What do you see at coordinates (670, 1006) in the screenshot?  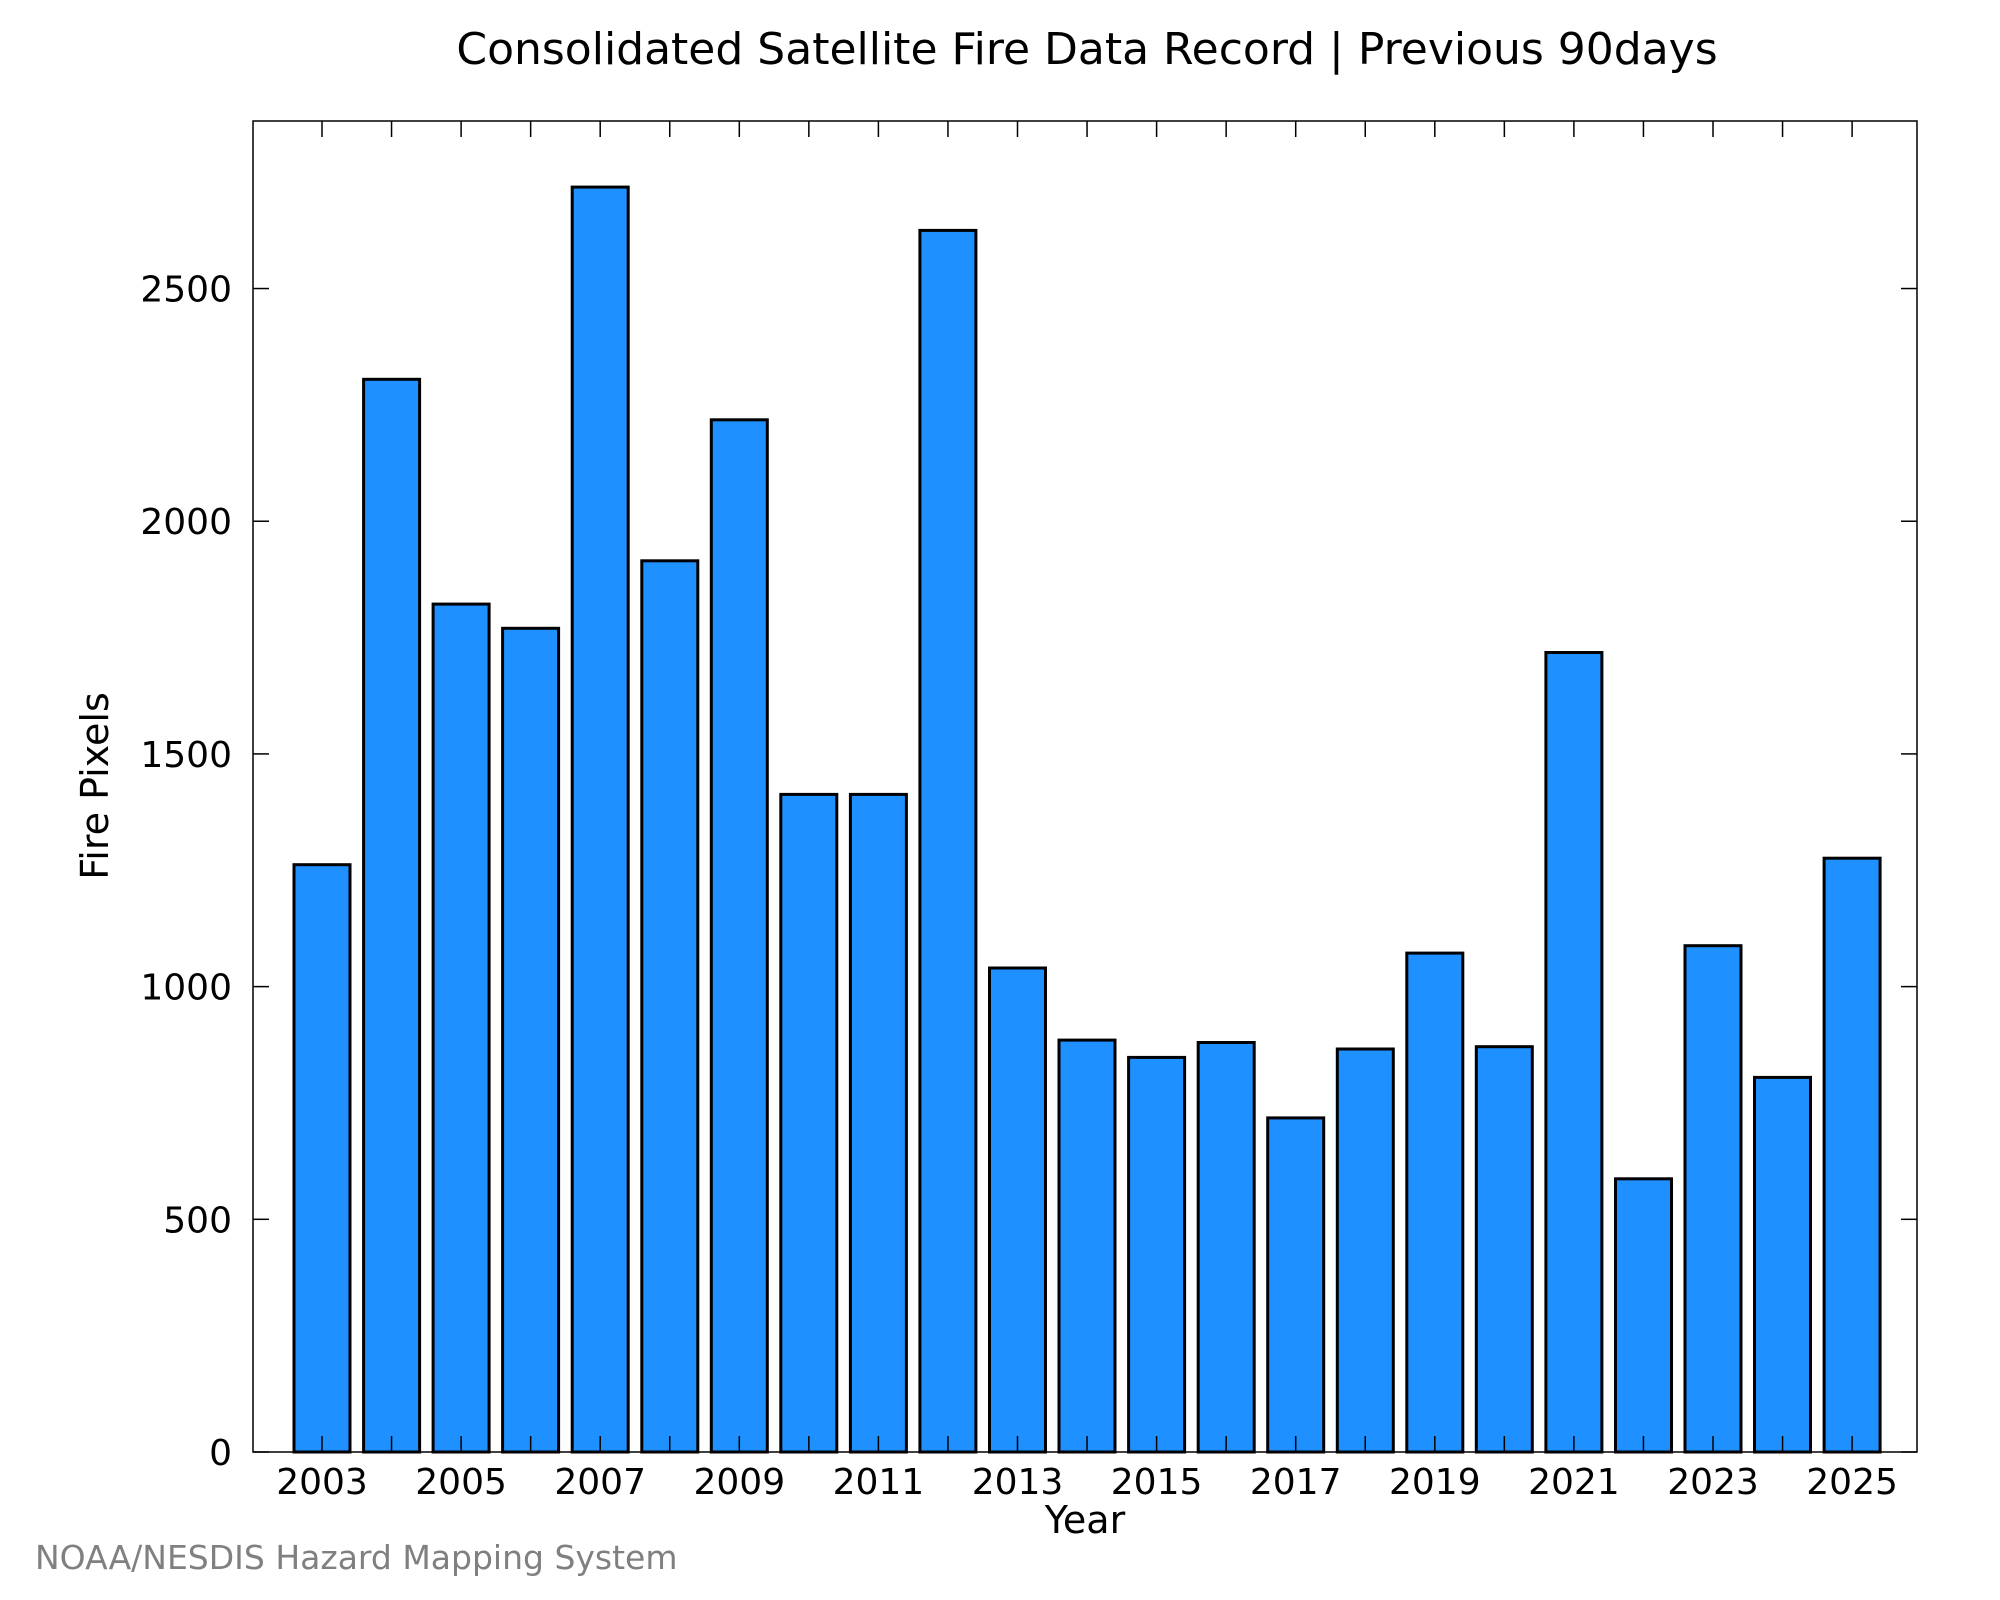 I see `bar-2008` at bounding box center [670, 1006].